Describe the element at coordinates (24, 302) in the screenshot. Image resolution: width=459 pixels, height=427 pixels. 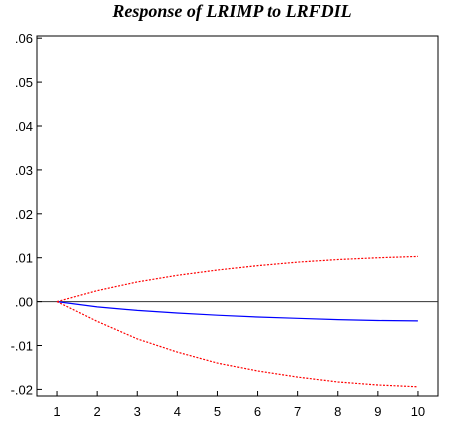
I see `y-tick-label: .00` at that location.